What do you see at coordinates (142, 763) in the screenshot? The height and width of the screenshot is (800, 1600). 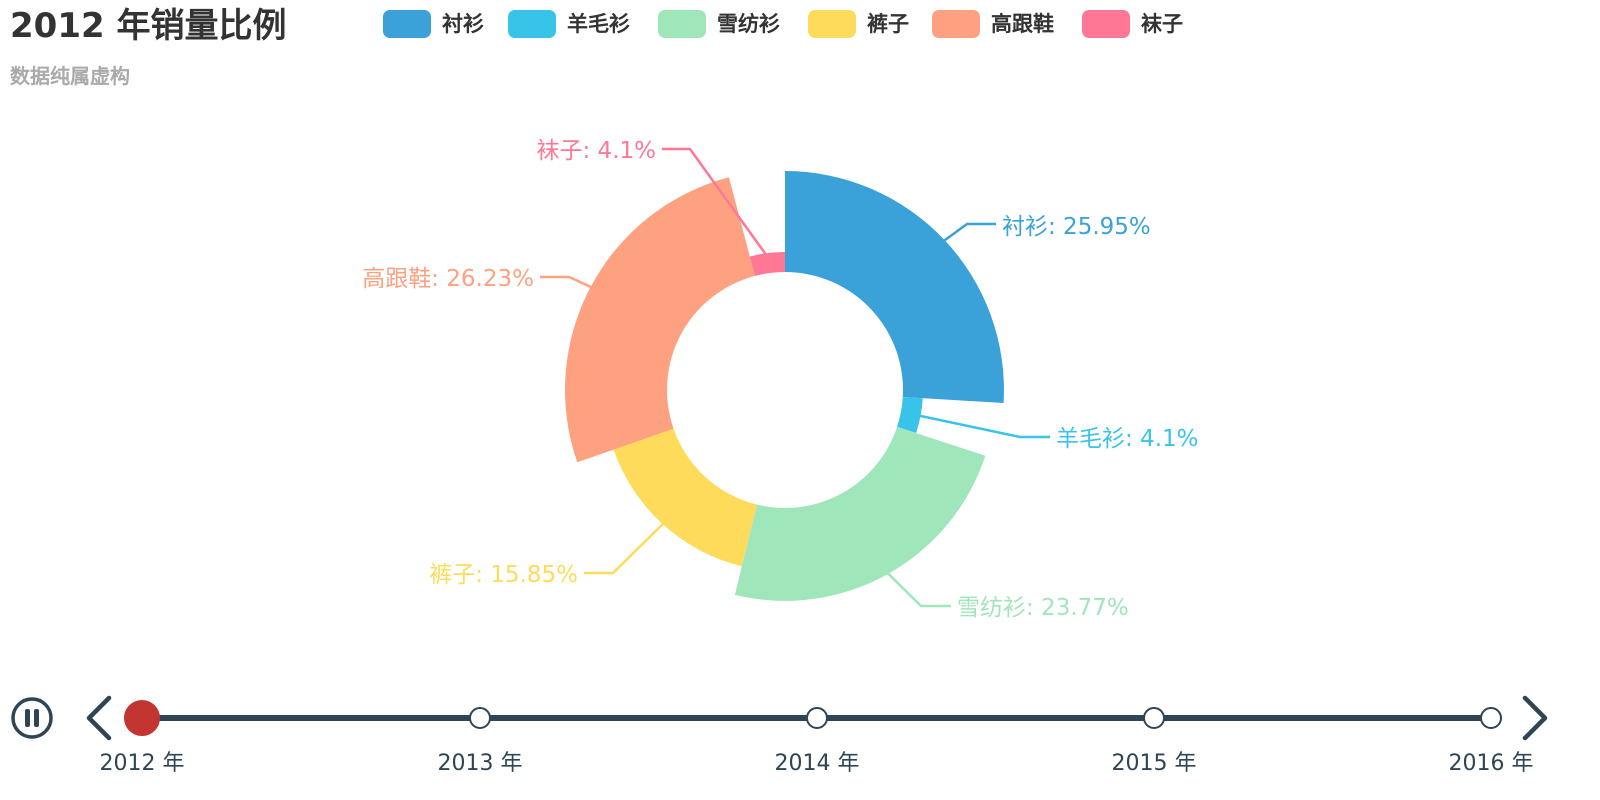 I see `timeline-label-item-1: 2012 年` at bounding box center [142, 763].